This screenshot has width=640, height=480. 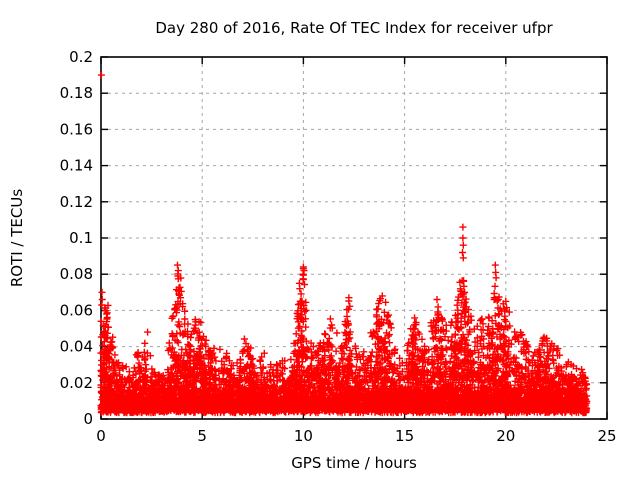 I want to click on y-tick-label: 0, so click(x=88, y=419).